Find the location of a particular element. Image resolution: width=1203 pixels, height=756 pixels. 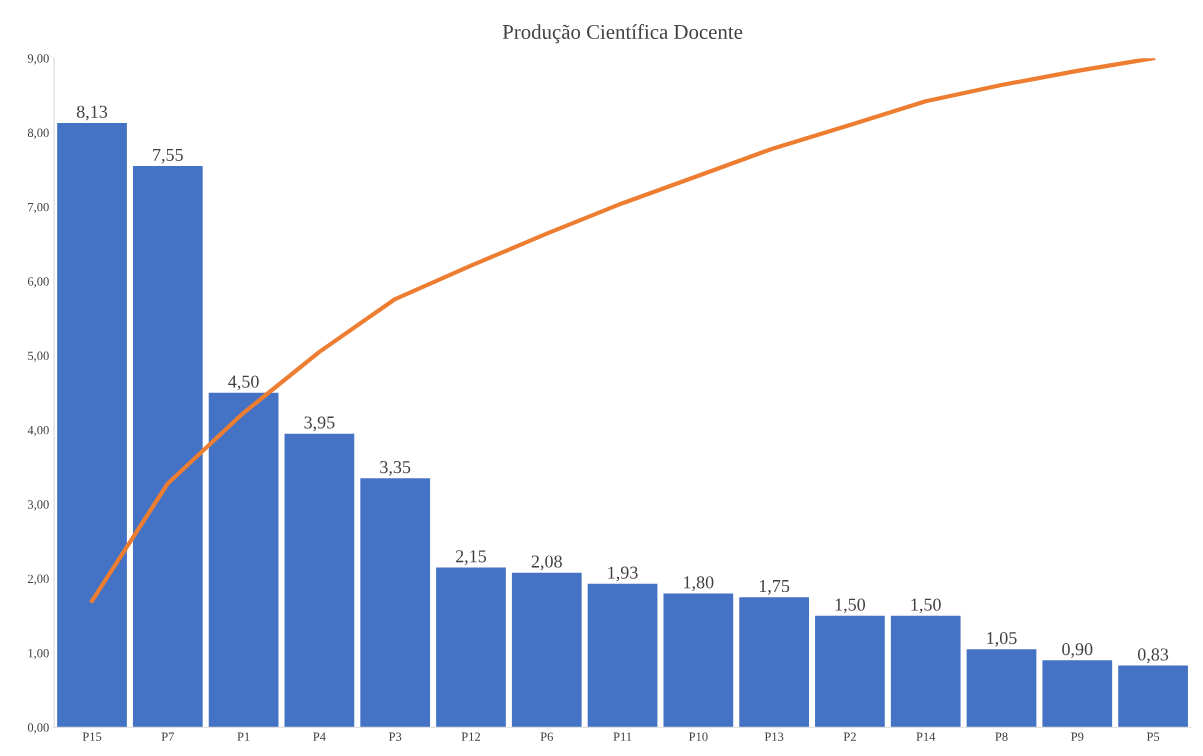

x-tick-label: P8 is located at coordinates (1001, 736).